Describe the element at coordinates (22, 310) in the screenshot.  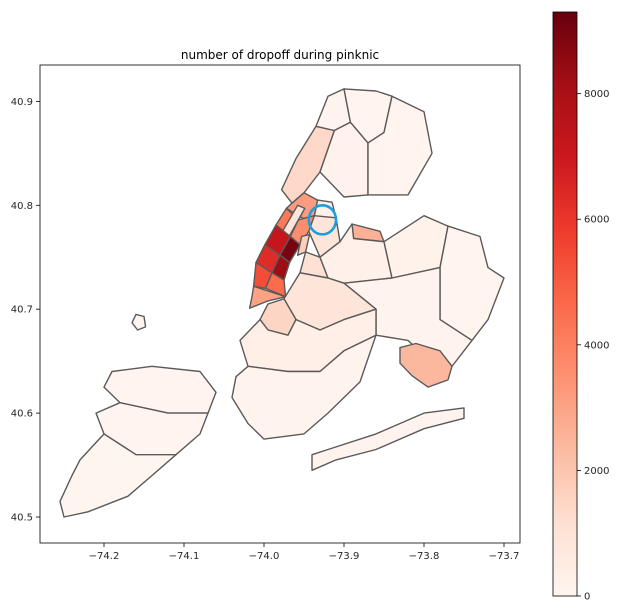
I see `y-tick-label: 40.7` at that location.